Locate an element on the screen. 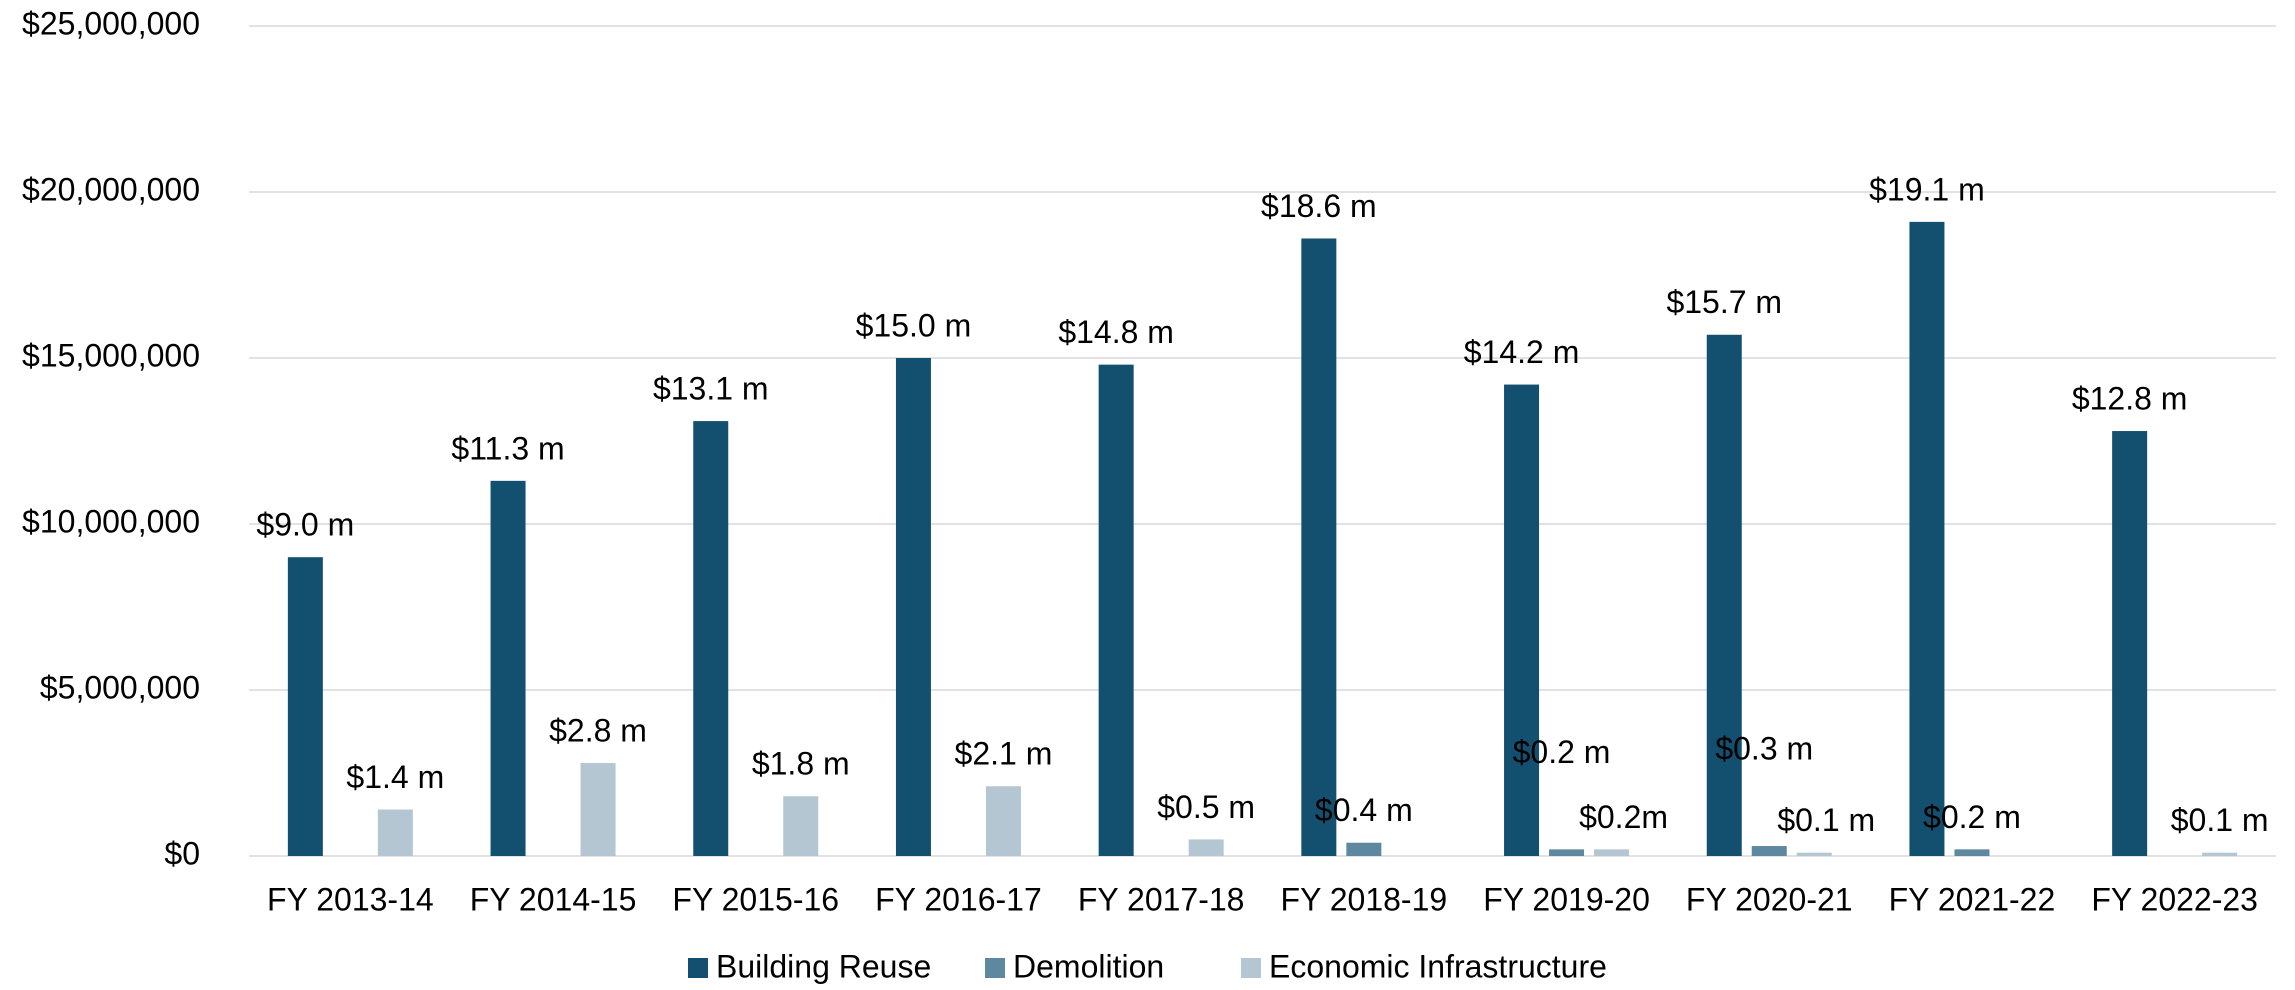 This screenshot has height=990, width=2295. y-tick-label: $15,000,000 is located at coordinates (111, 355).